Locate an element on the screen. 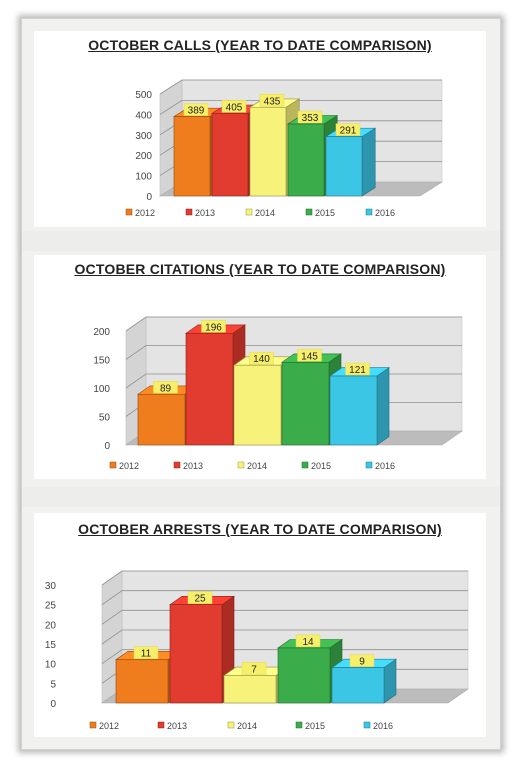 Image resolution: width=520 pixels, height=768 pixels. data-label: 7 is located at coordinates (254, 669).